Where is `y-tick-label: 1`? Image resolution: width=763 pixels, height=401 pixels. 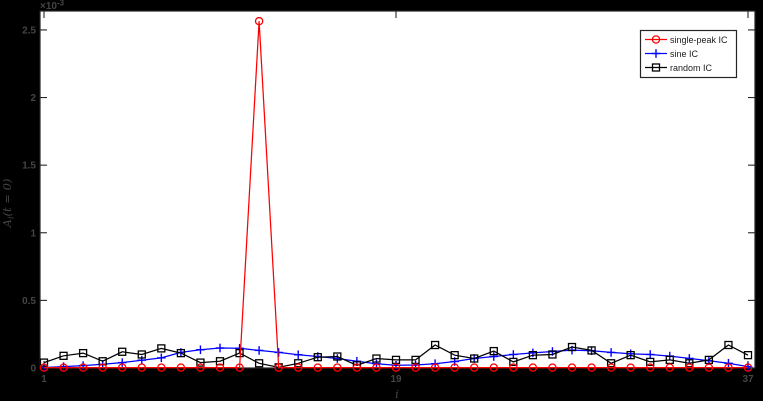
y-tick-label: 1 is located at coordinates (33, 233).